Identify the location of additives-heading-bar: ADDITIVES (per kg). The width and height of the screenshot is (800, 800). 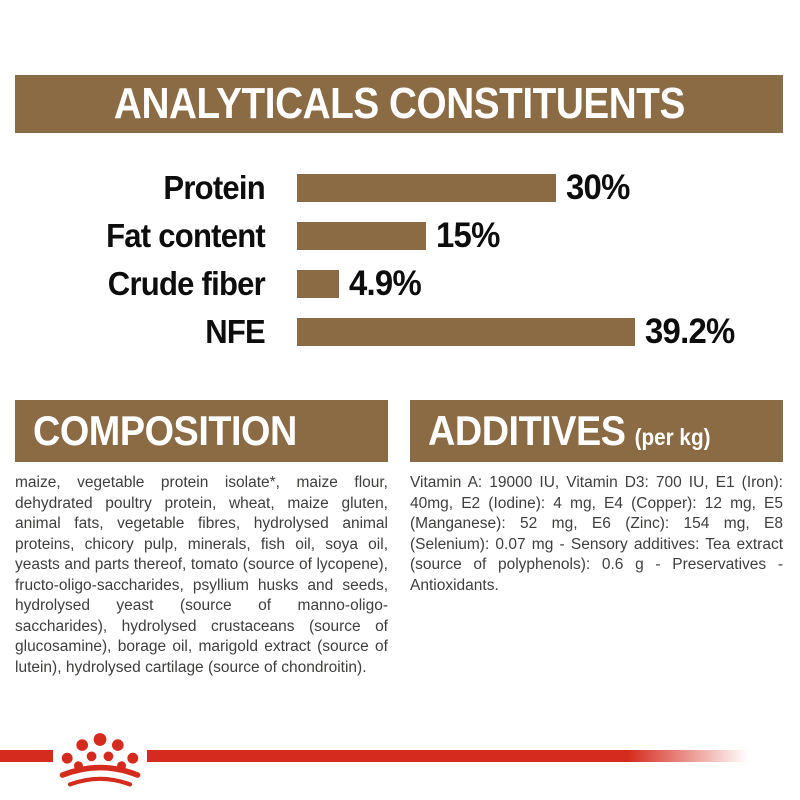
(596, 431).